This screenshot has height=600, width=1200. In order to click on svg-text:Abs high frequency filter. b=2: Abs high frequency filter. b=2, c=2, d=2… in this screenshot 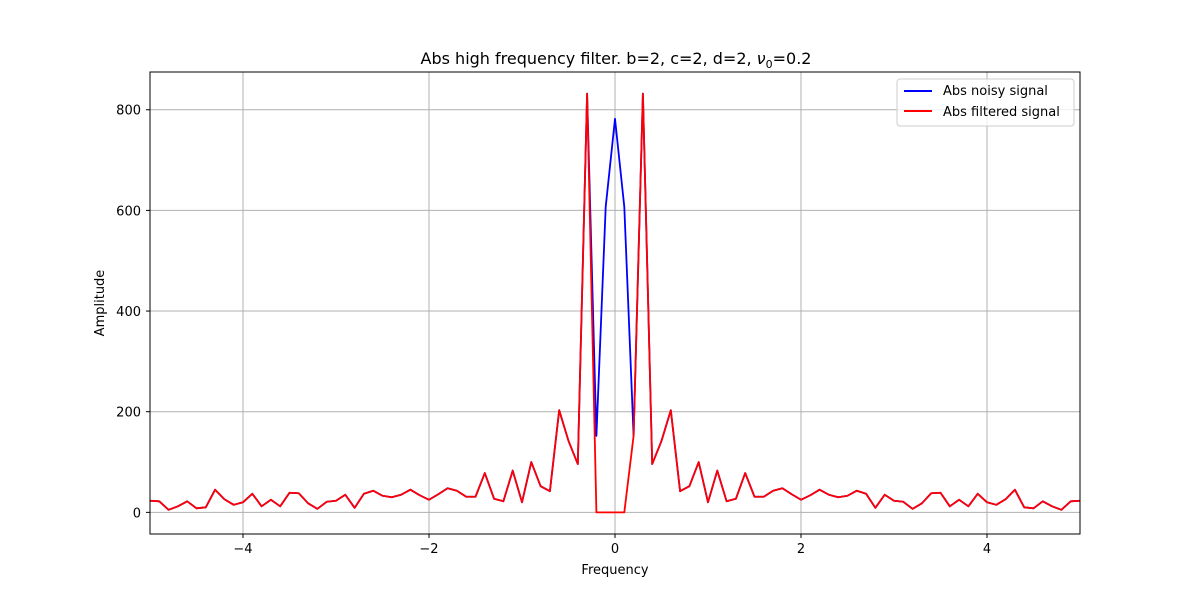, I will do `click(616, 60)`.